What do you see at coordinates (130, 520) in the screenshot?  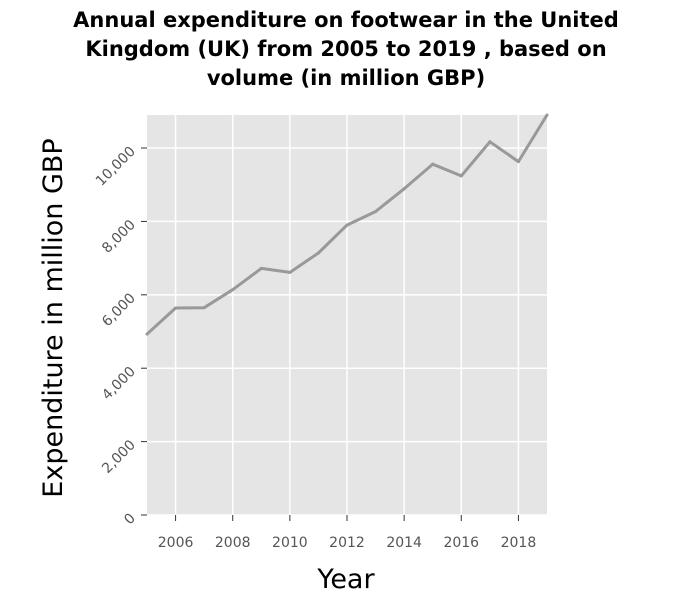 I see `y-tick-label: 0` at bounding box center [130, 520].